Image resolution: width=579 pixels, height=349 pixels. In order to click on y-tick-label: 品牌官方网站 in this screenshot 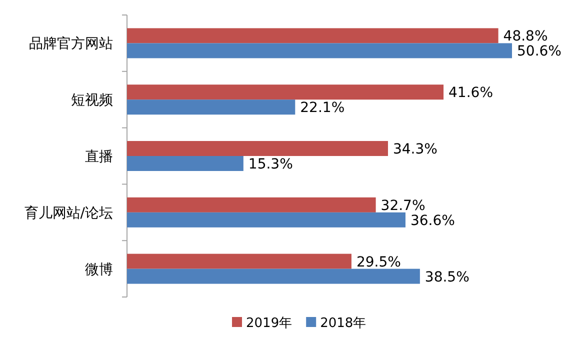, I will do `click(71, 44)`.